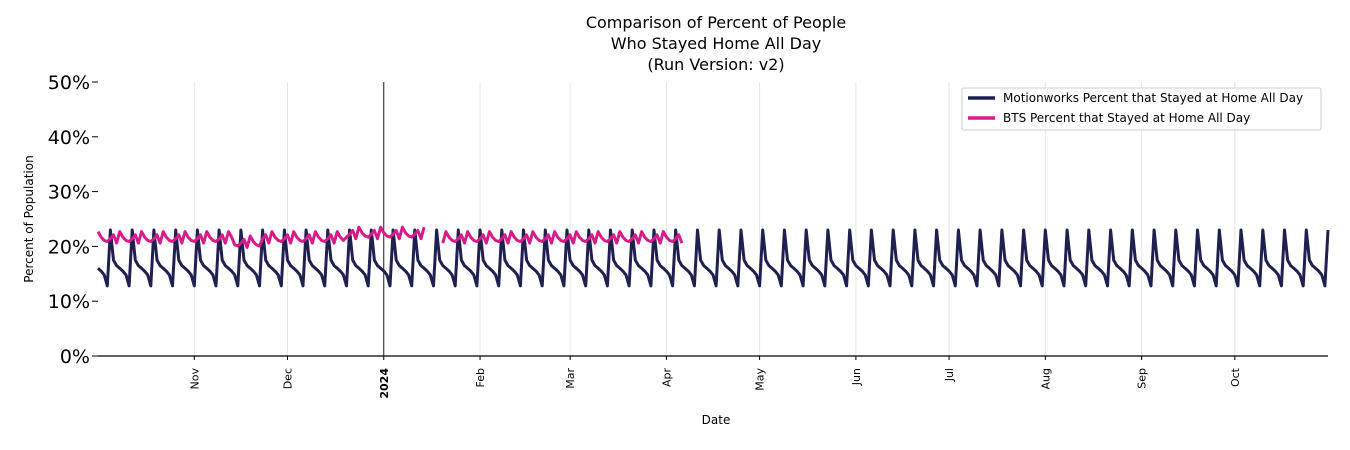  I want to click on y-tick-label: 30%, so click(69, 193).